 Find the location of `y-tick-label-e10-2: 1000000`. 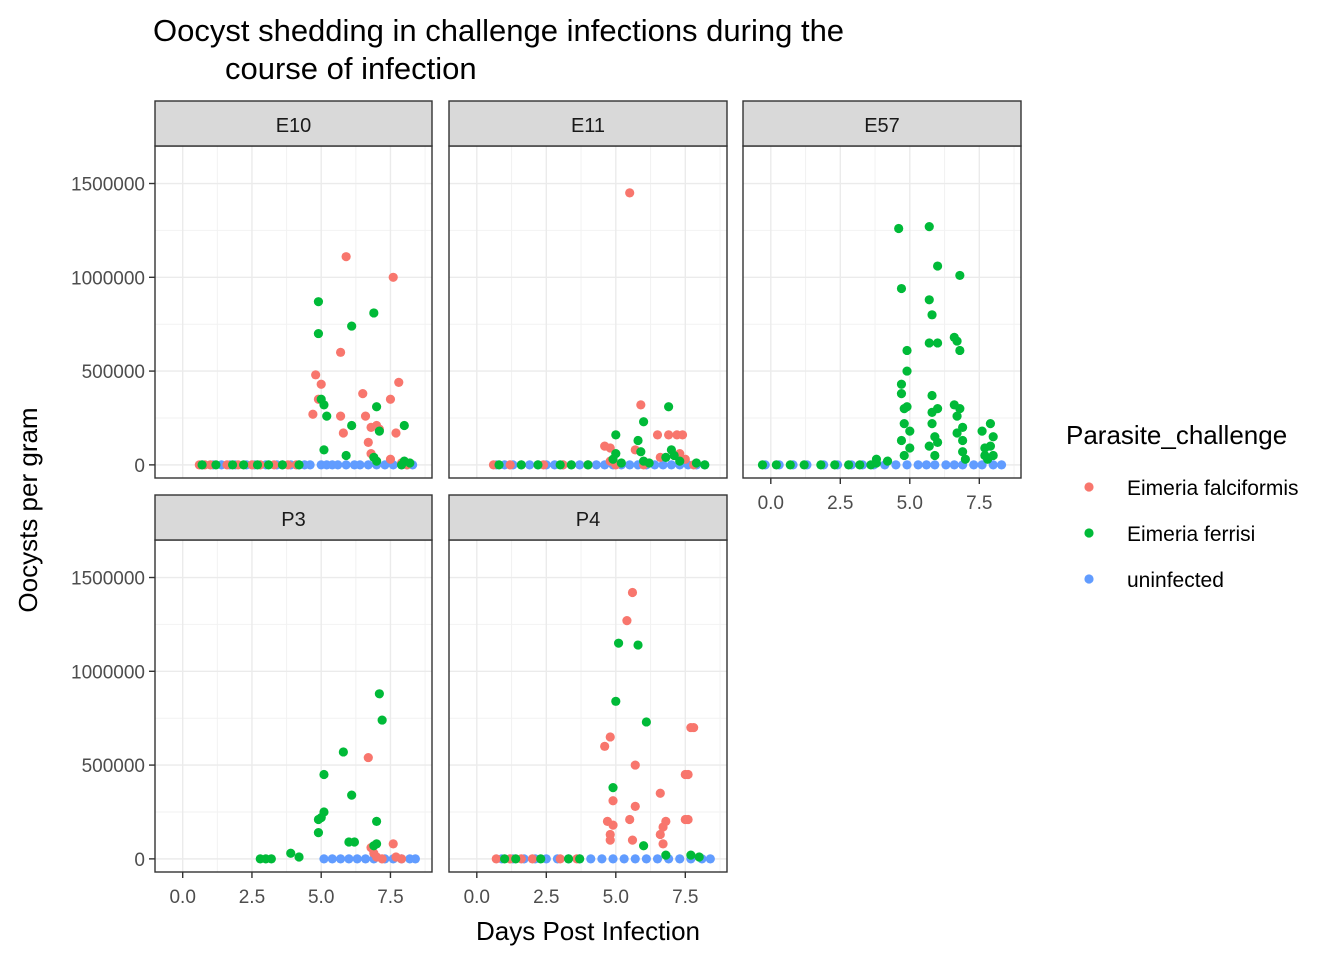

y-tick-label-e10-2: 1000000 is located at coordinates (108, 278).